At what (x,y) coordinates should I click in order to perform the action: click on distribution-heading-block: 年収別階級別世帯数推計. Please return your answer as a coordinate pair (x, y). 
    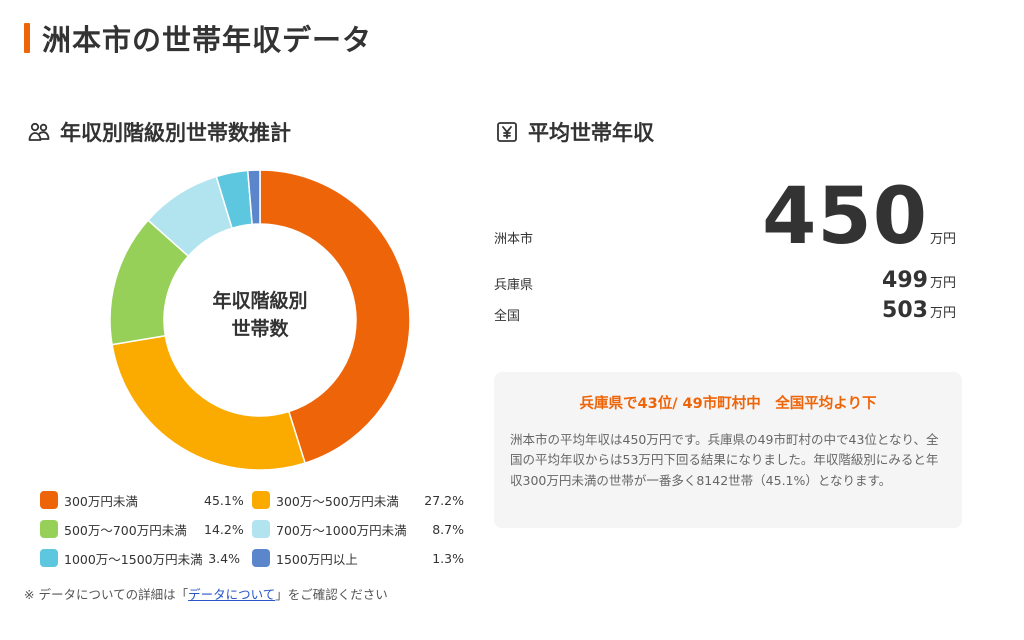
    Looking at the image, I should click on (158, 132).